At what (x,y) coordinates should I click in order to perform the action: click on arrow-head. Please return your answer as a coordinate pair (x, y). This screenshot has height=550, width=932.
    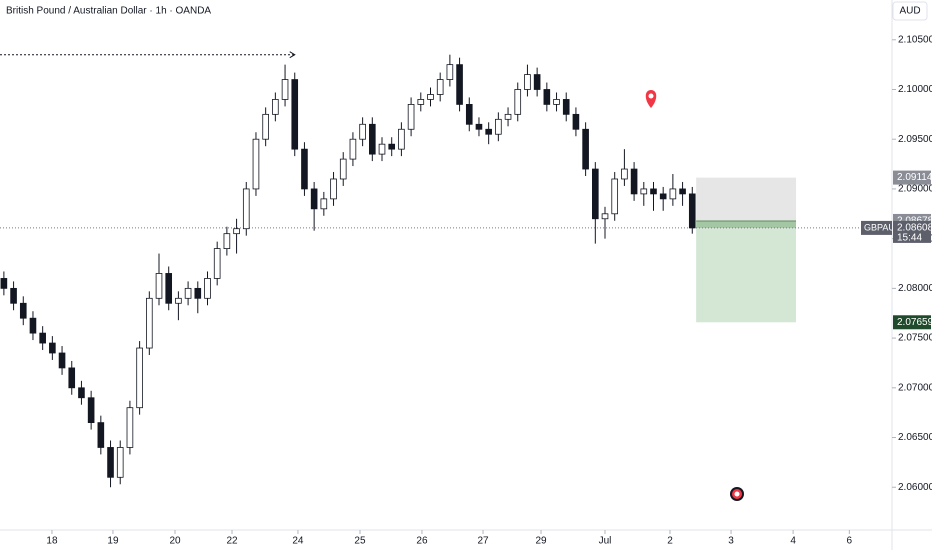
    Looking at the image, I should click on (292, 55).